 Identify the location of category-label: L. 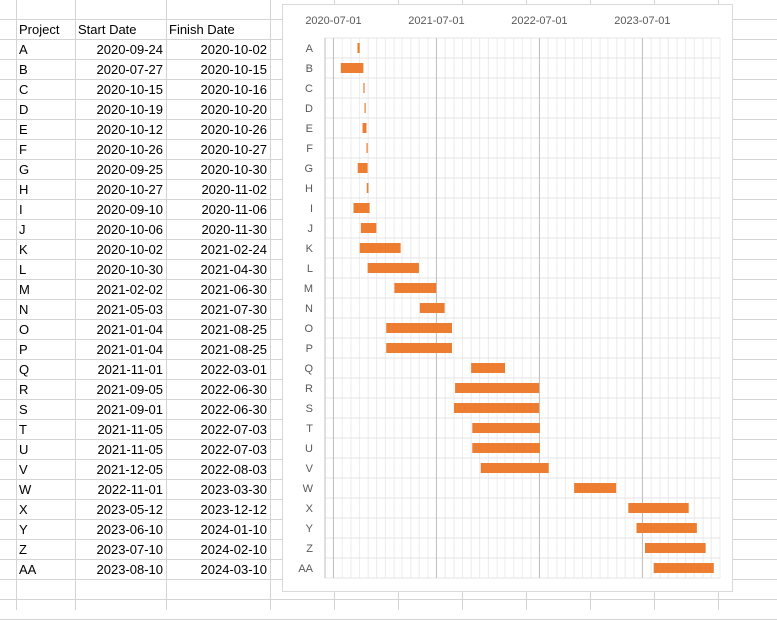
(310, 269).